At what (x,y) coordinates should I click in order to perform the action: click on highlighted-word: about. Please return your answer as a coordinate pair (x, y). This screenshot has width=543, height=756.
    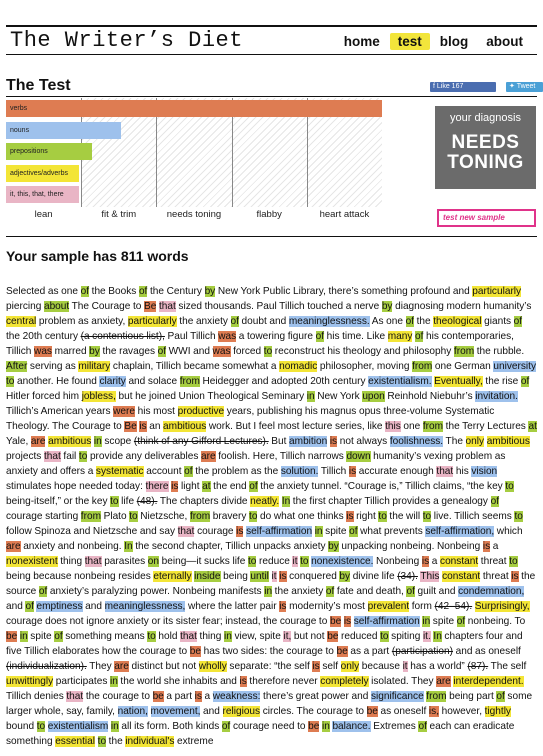
    Looking at the image, I should click on (56, 306).